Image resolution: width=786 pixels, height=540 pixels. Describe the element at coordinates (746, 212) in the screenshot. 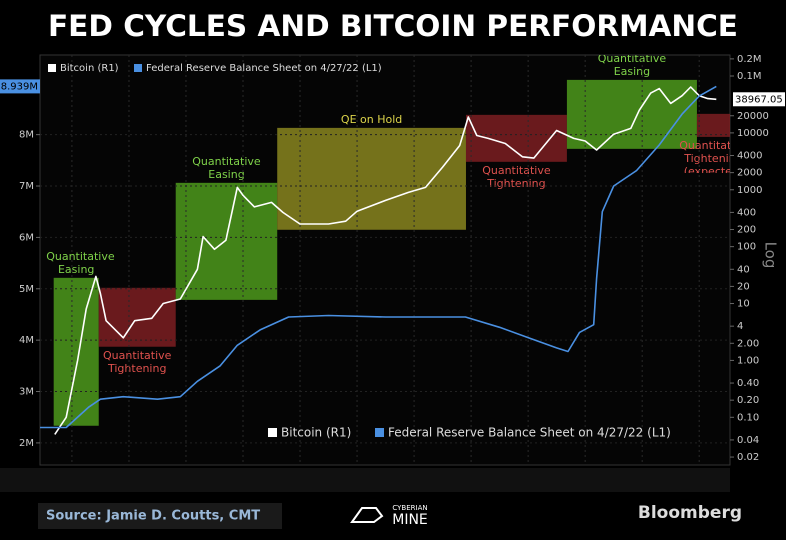

I see `y2-tick-label: 400` at that location.